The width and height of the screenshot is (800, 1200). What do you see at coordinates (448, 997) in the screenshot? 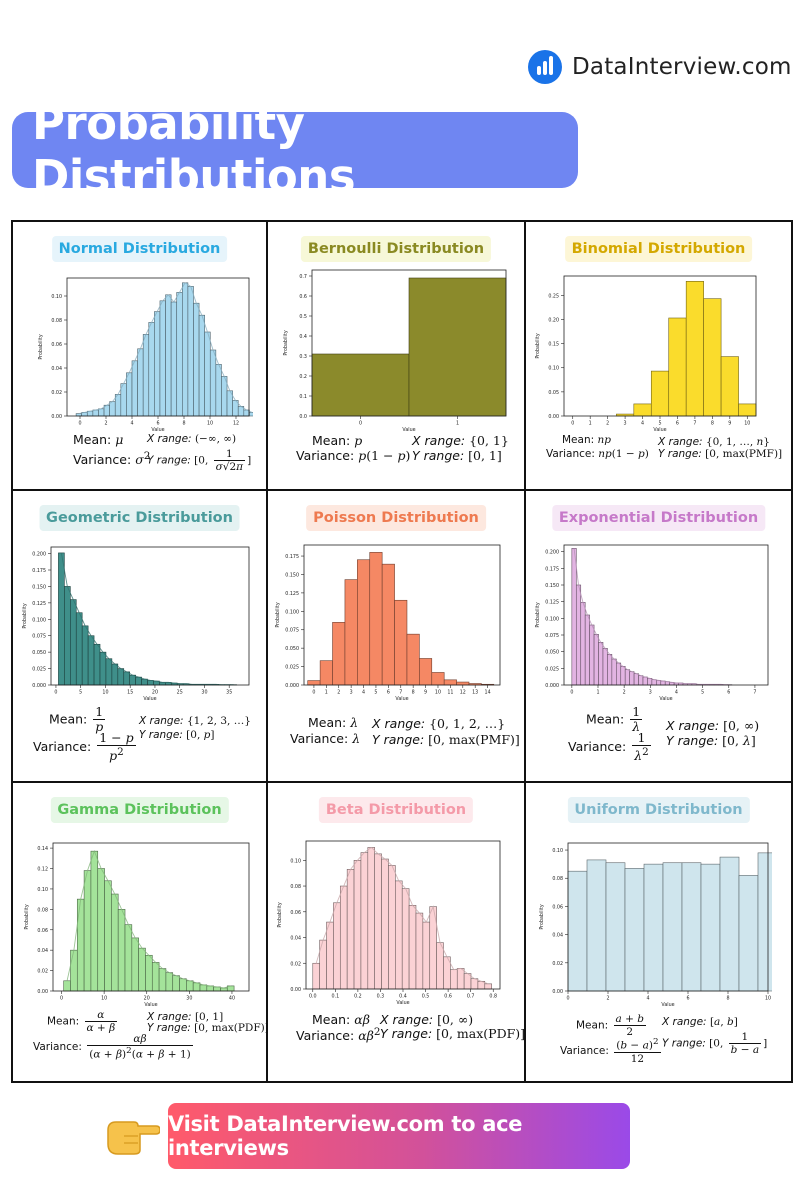
I see `x-tick-label: 0.6` at bounding box center [448, 997].